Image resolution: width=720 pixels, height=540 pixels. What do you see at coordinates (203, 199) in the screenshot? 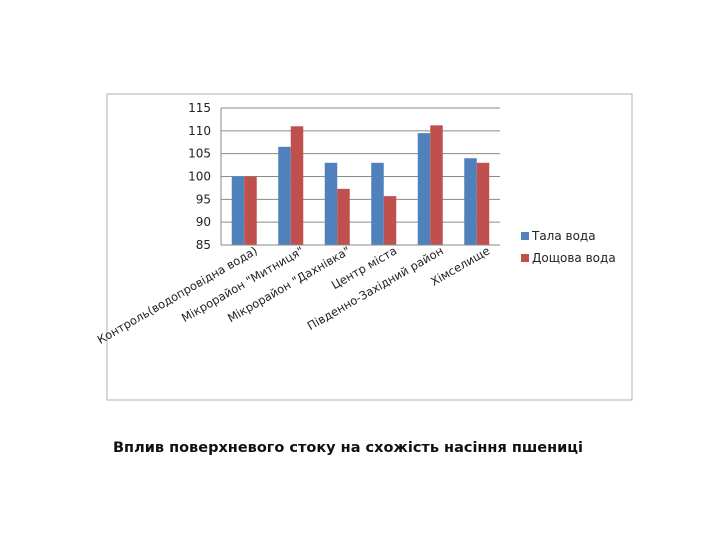
I see `y-tick-label: 95` at bounding box center [203, 199].